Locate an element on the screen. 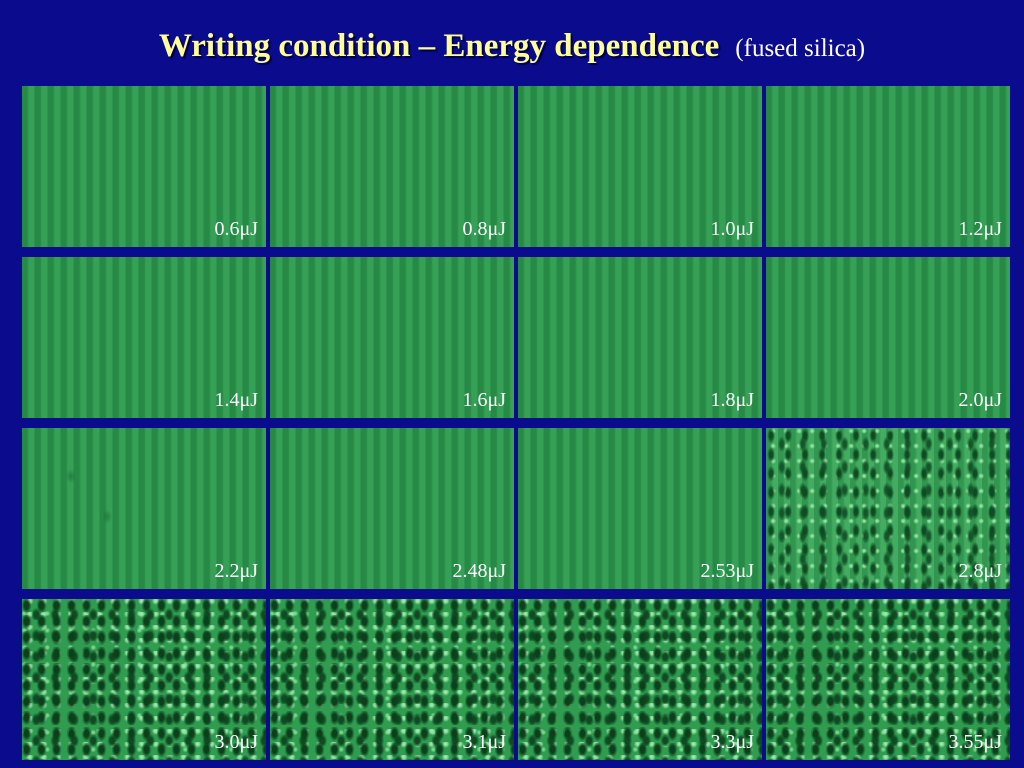  image-panel: 3.1μJ is located at coordinates (392, 679).